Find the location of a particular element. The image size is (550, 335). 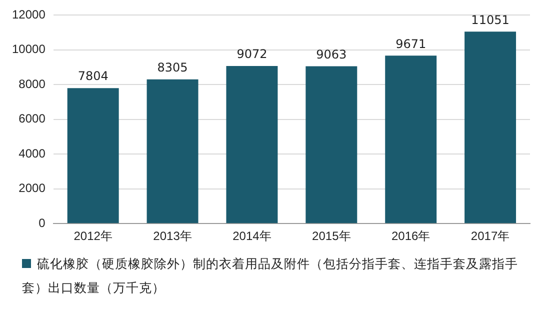

y-tick-label: 6000 is located at coordinates (32, 119).